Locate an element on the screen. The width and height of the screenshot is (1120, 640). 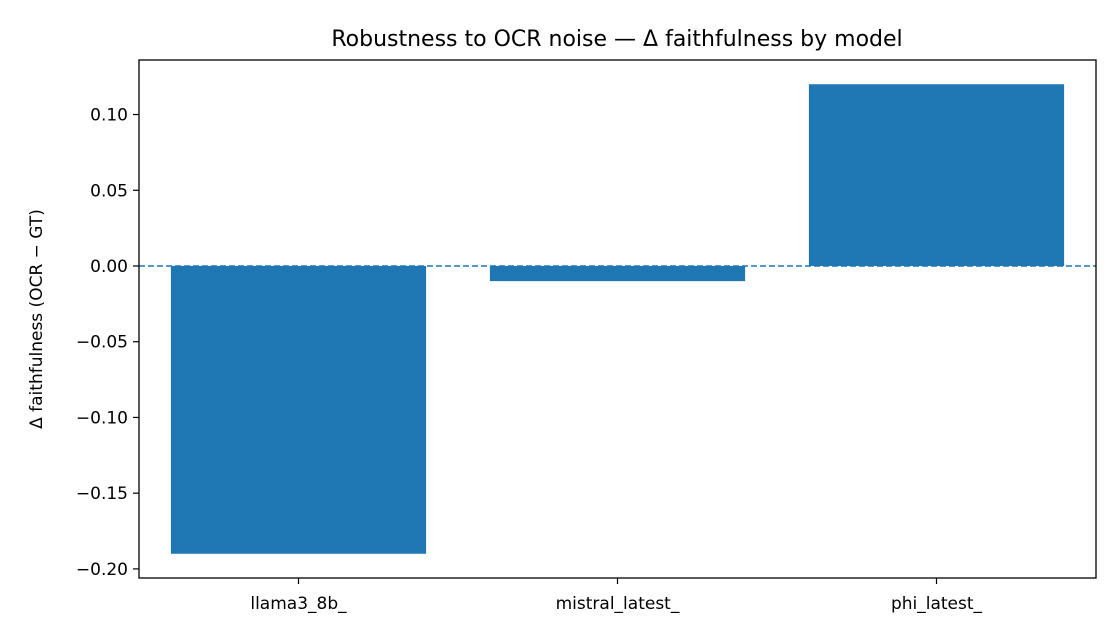
y-tick-label: 0.00 is located at coordinates (109, 267).